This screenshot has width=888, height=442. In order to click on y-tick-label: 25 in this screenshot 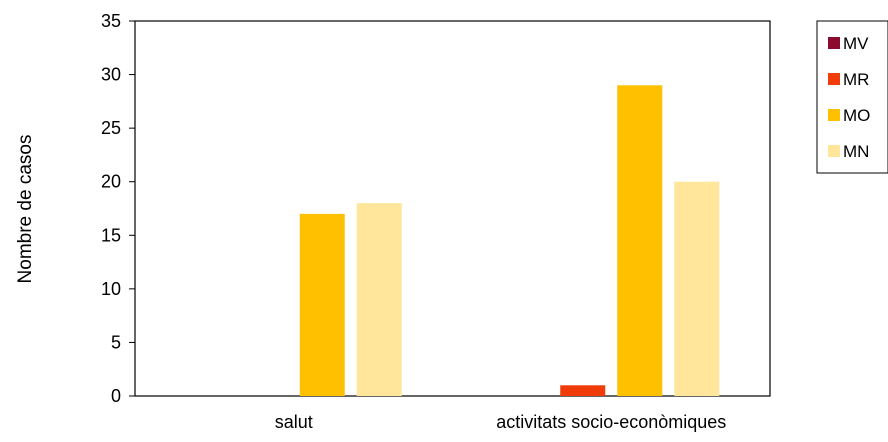, I will do `click(111, 128)`.